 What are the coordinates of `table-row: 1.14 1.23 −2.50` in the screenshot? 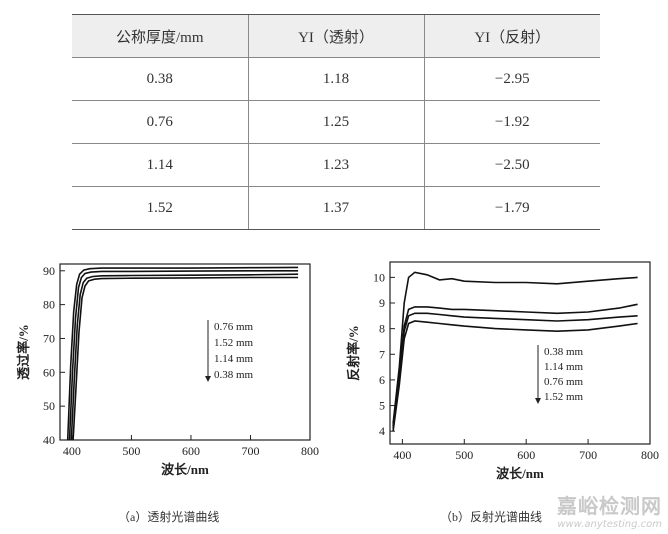 It's located at (336, 165).